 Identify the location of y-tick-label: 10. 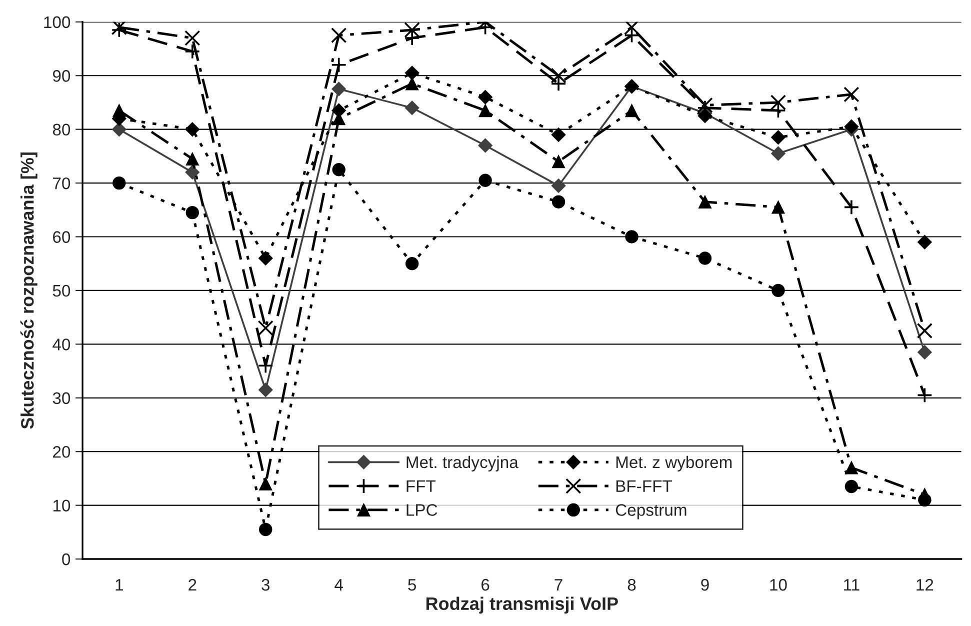
(61, 506).